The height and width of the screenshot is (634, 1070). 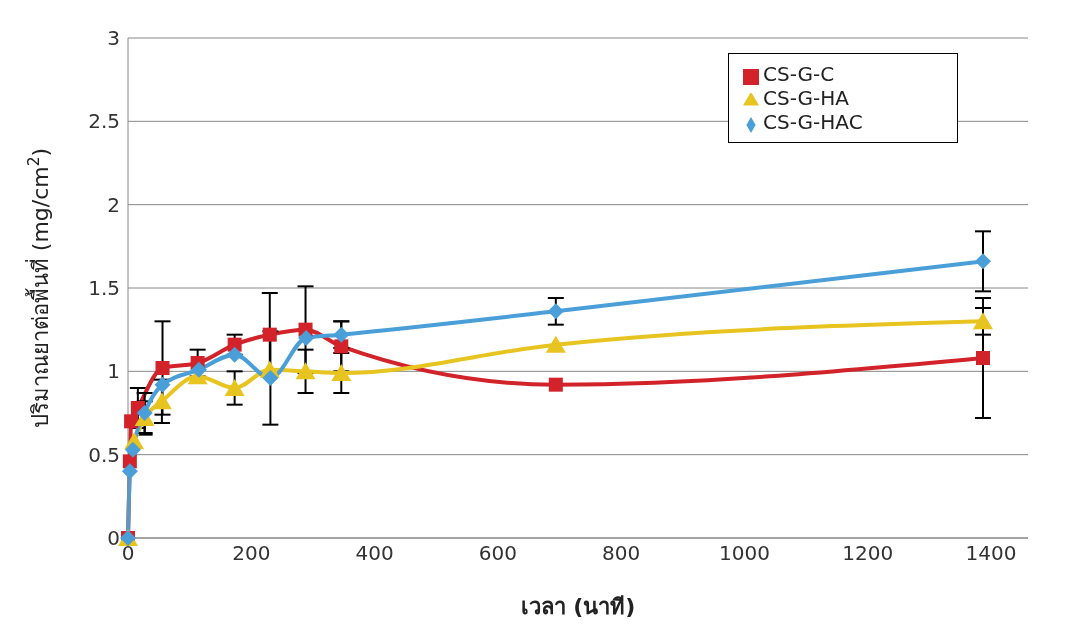 What do you see at coordinates (991, 553) in the screenshot?
I see `x-tick-label: 1400` at bounding box center [991, 553].